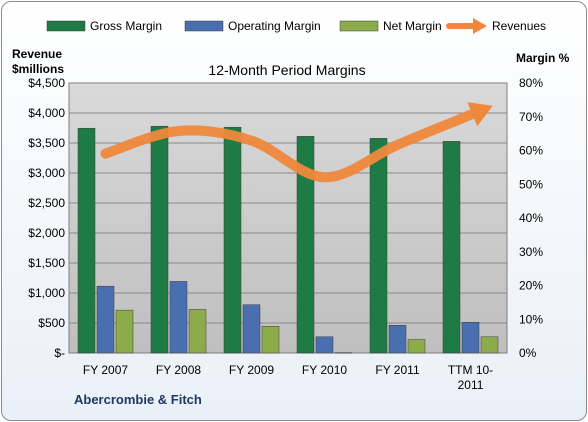 This screenshot has height=422, width=588. I want to click on x-tick-label-line: FY 2011, so click(397, 370).